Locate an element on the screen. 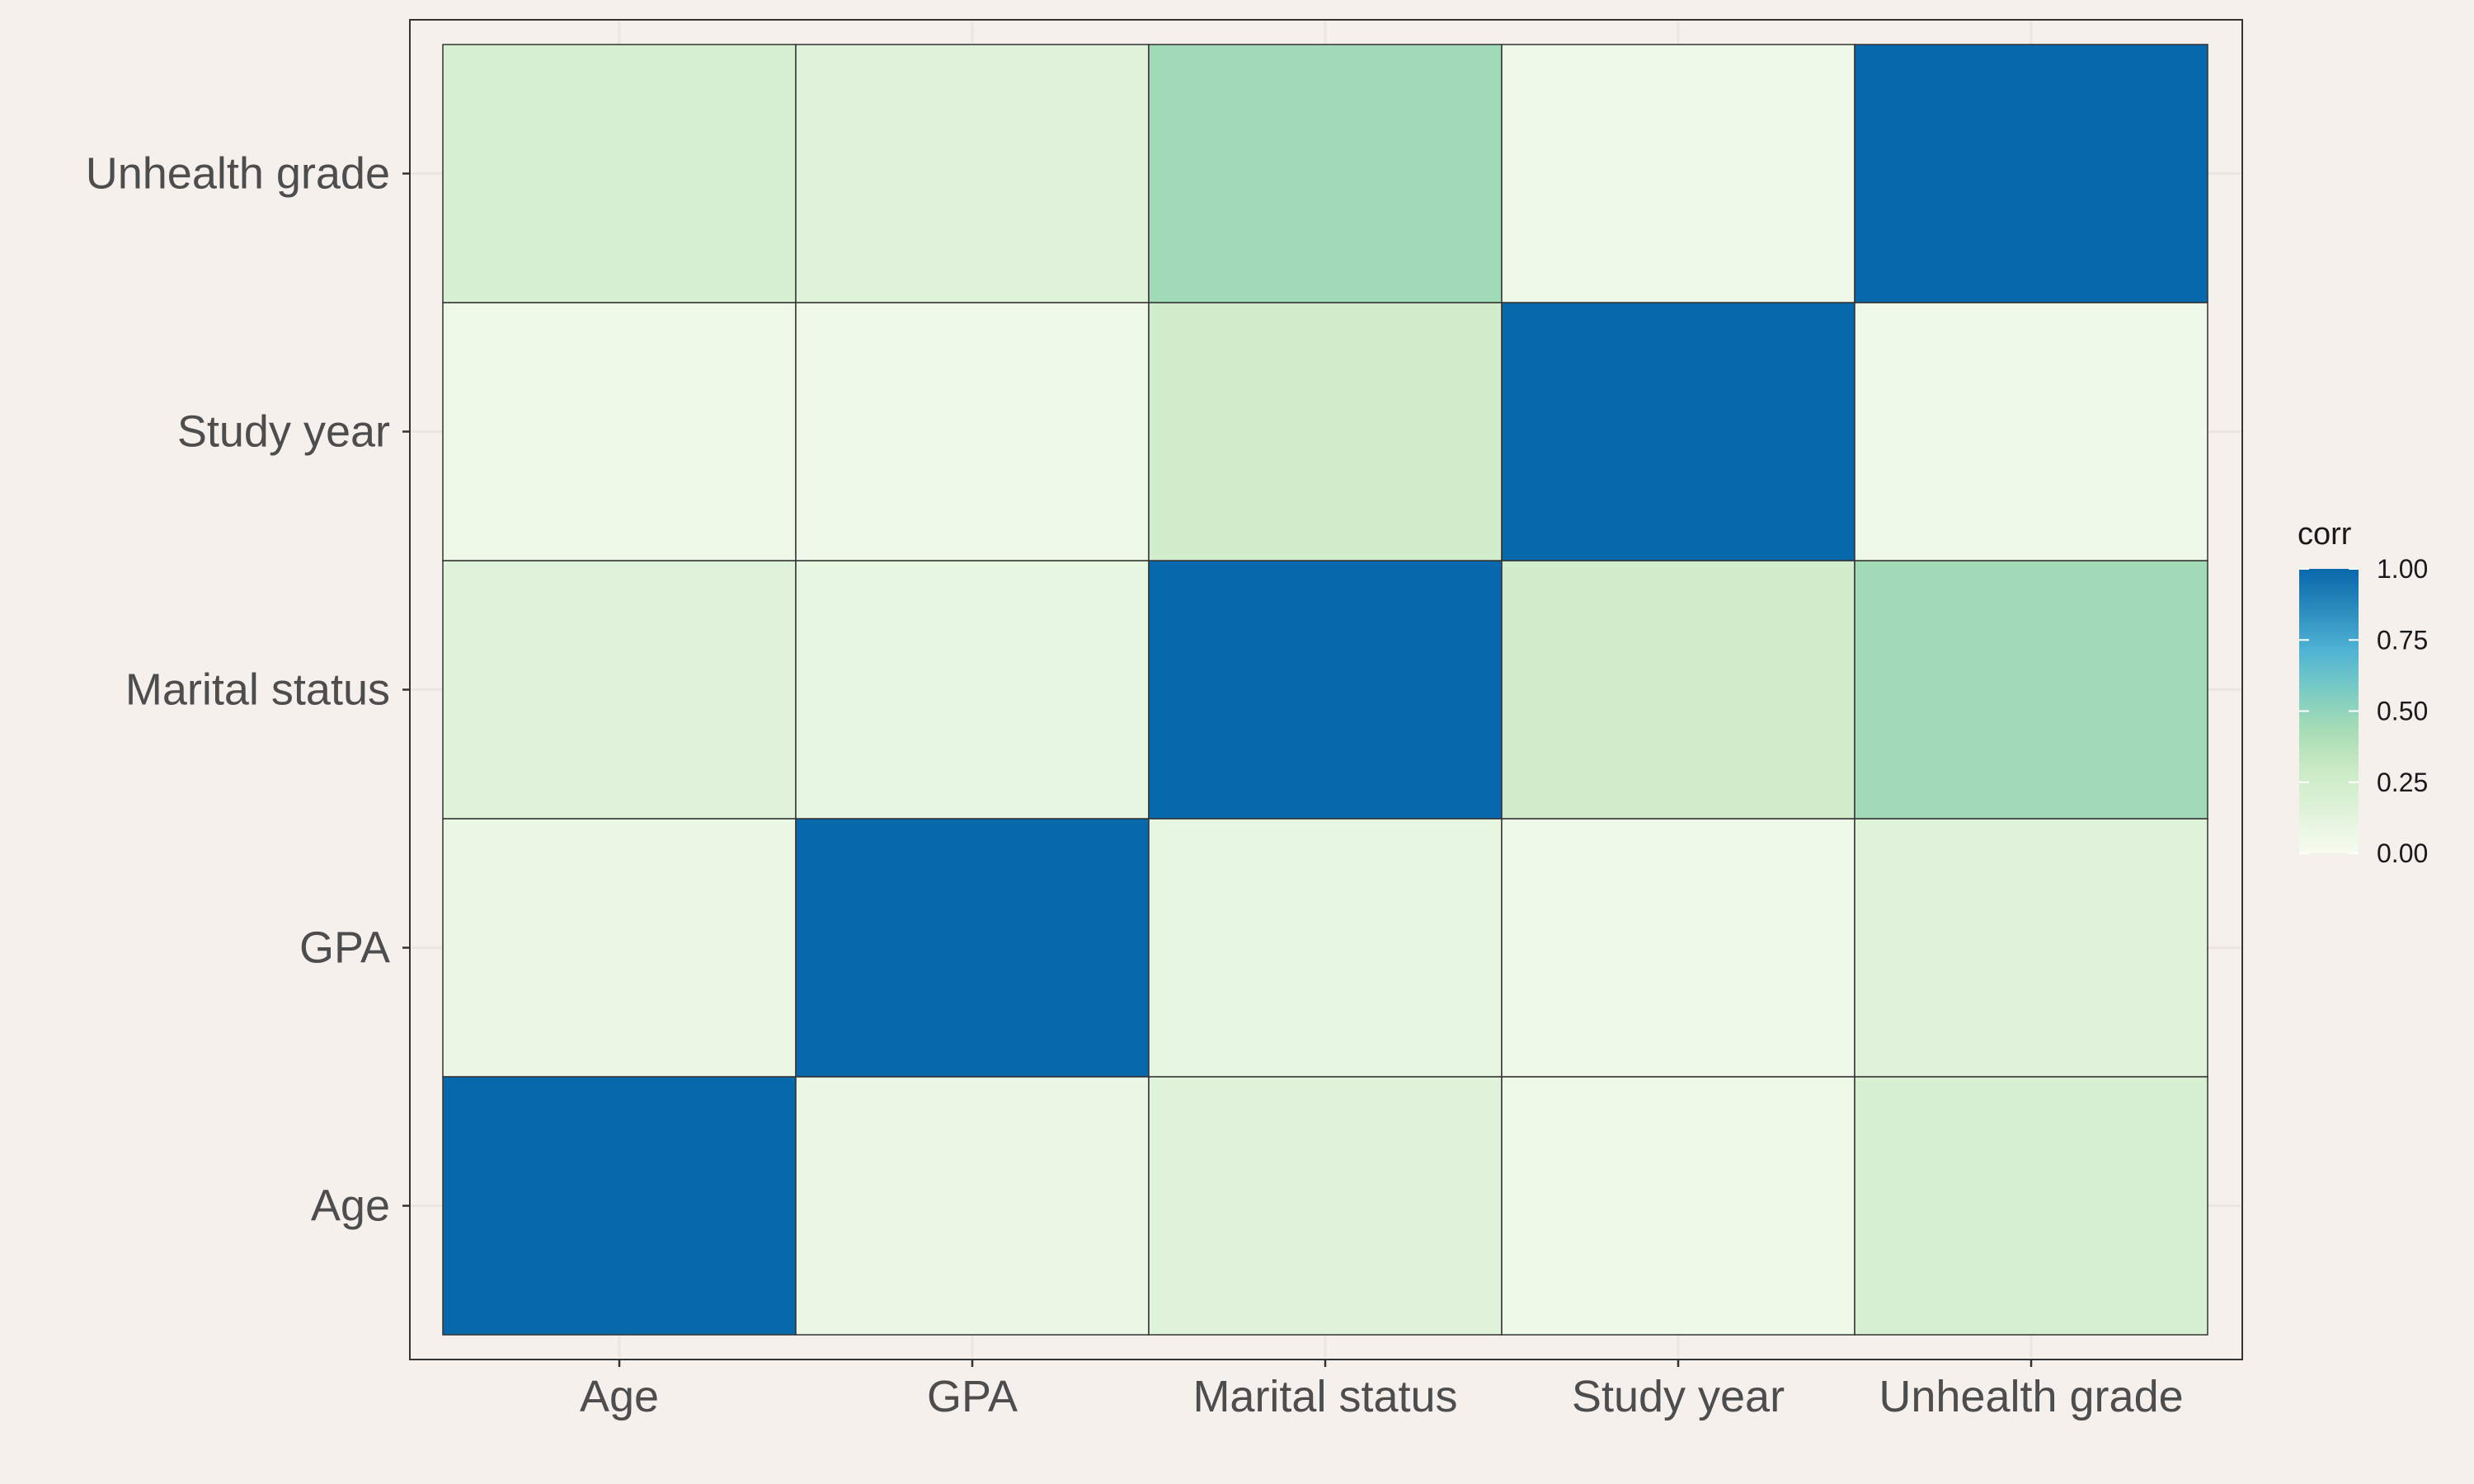 The image size is (2474, 1484). legend-title: corr is located at coordinates (2325, 534).